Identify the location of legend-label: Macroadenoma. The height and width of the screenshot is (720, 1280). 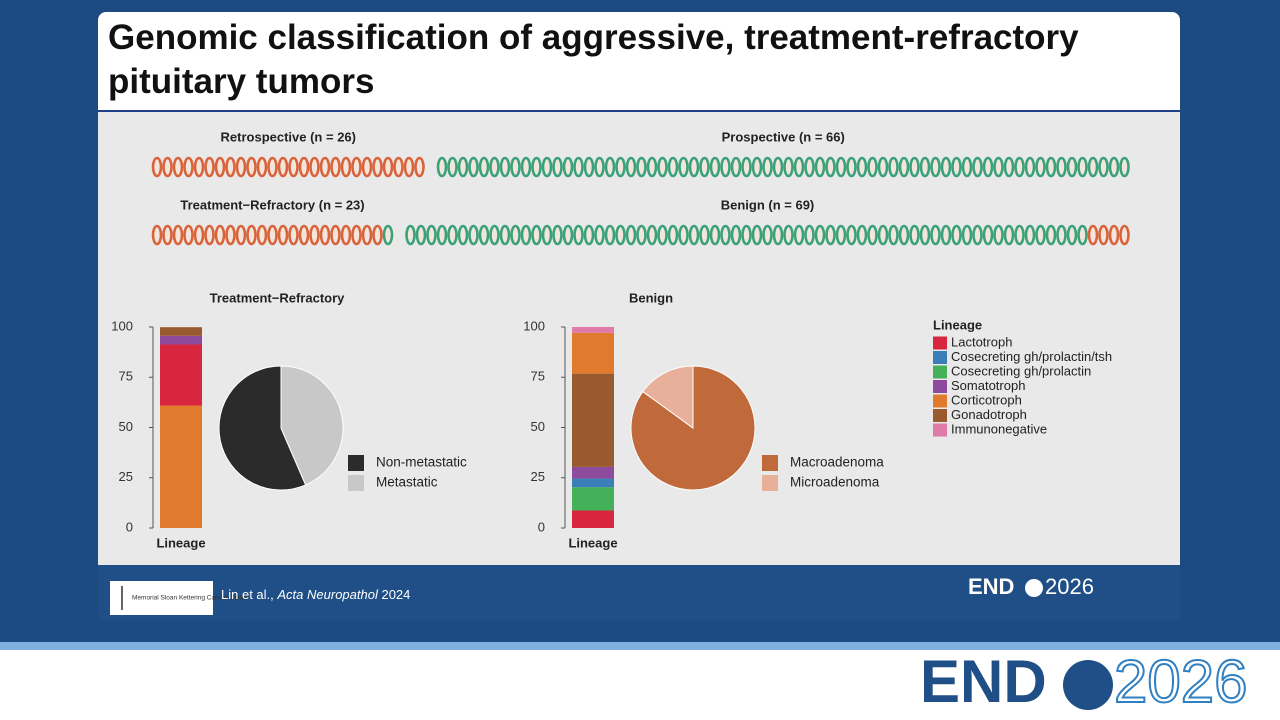
(837, 462).